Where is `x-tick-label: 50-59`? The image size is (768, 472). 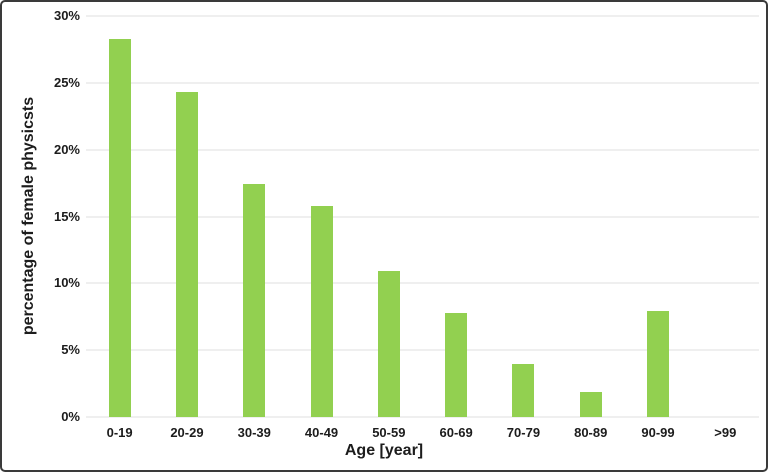 x-tick-label: 50-59 is located at coordinates (389, 432).